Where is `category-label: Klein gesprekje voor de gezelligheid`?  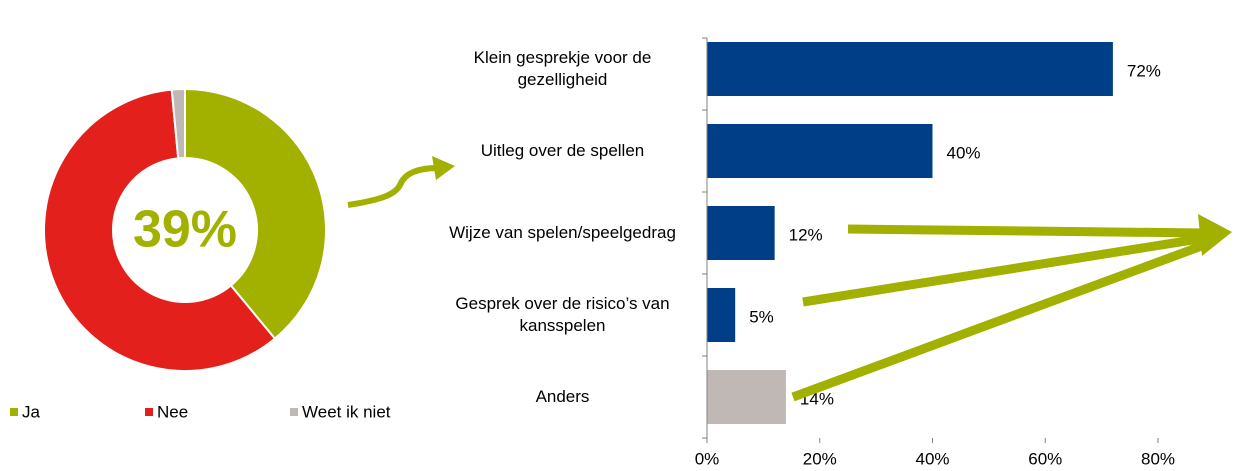
category-label: Klein gesprekje voor de gezelligheid is located at coordinates (562, 68).